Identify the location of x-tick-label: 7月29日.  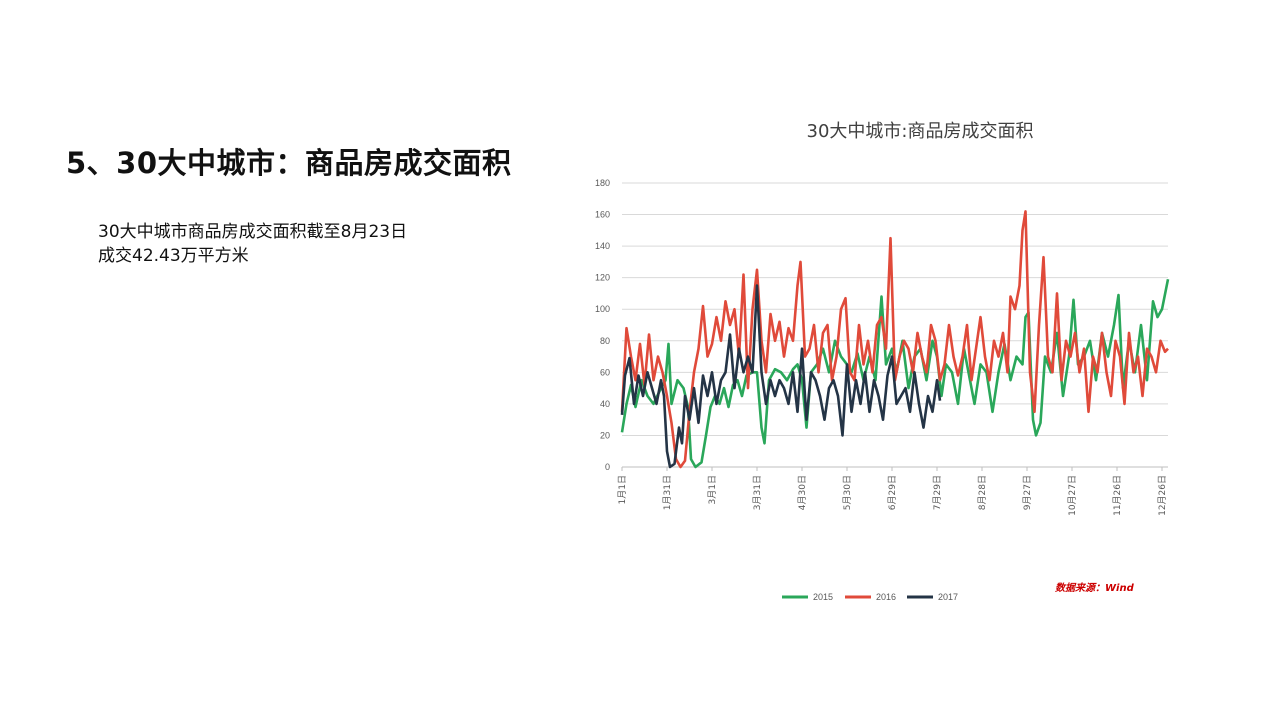
(937, 492).